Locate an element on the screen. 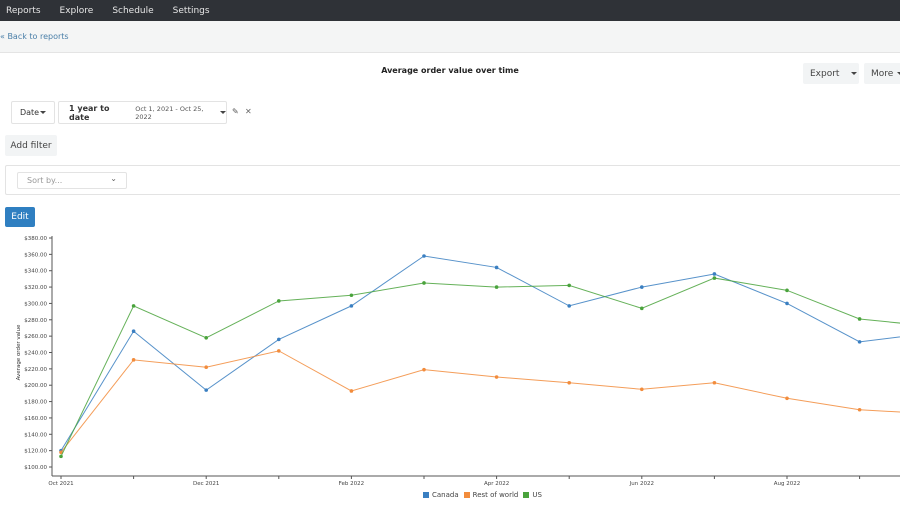 The image size is (900, 506). add-filter-button: Add filter is located at coordinates (31, 145).